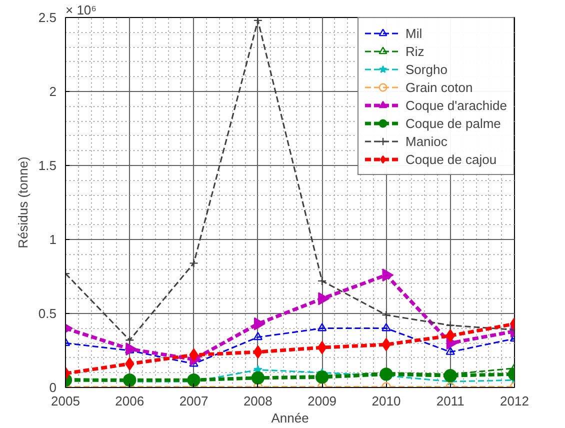 Image resolution: width=565 pixels, height=428 pixels. I want to click on legend-label: Grain coton, so click(439, 87).